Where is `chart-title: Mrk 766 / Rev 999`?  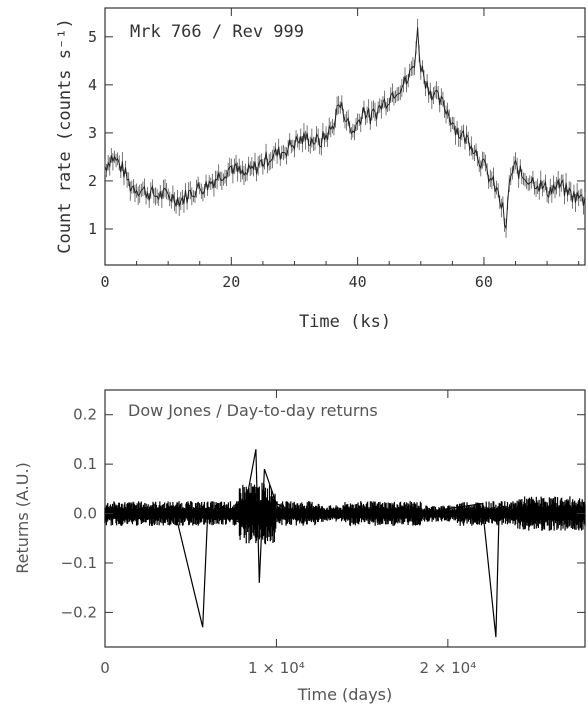
chart-title: Mrk 766 / Rev 999 is located at coordinates (217, 32).